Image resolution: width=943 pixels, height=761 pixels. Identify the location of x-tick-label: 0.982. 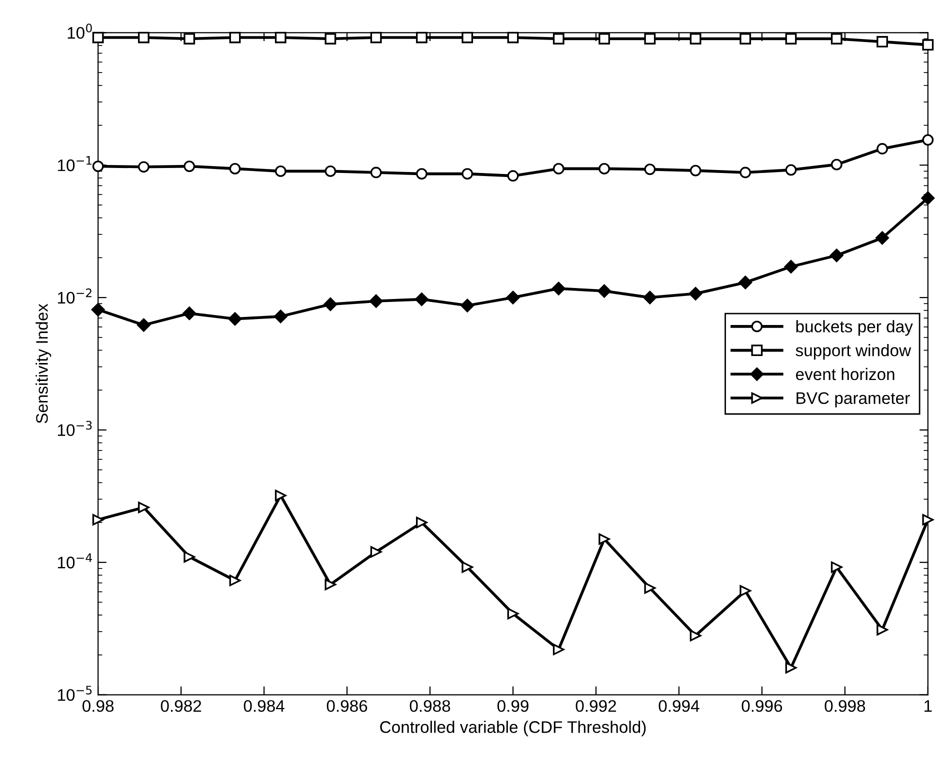
(181, 706).